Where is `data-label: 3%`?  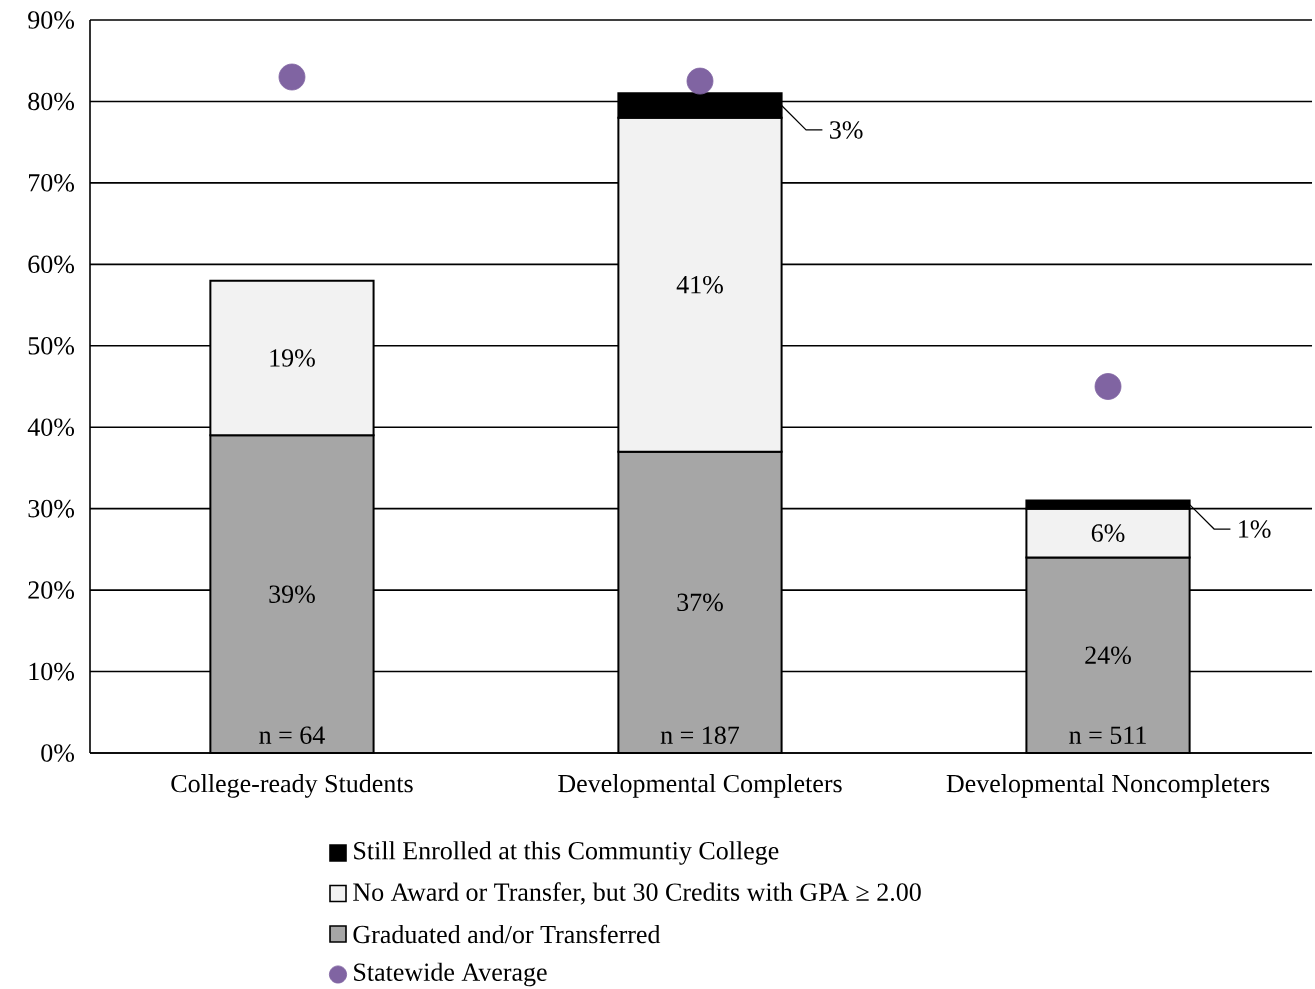
data-label: 3% is located at coordinates (846, 130).